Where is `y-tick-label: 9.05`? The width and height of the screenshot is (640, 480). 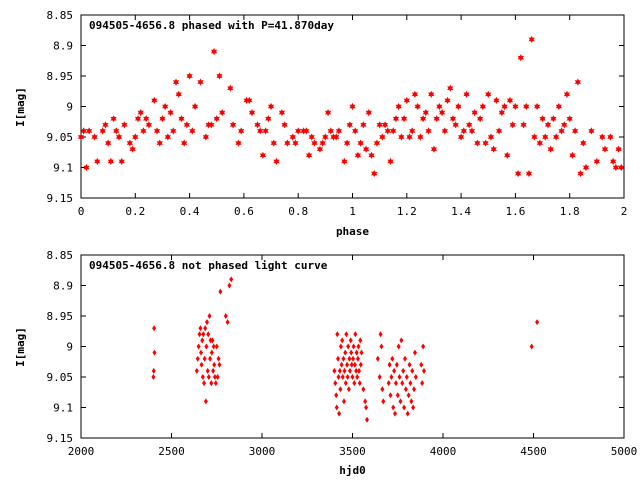 y-tick-label: 9.05 is located at coordinates (60, 377).